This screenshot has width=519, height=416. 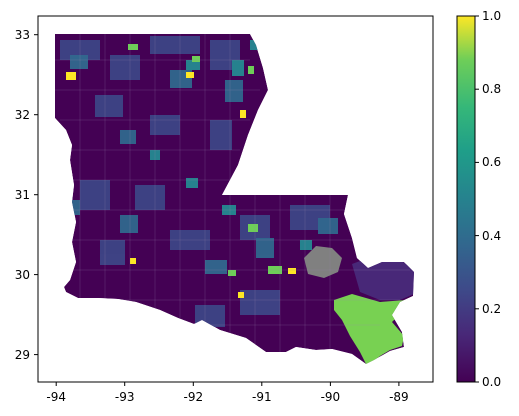 I want to click on colorbar-gradient, so click(x=466, y=199).